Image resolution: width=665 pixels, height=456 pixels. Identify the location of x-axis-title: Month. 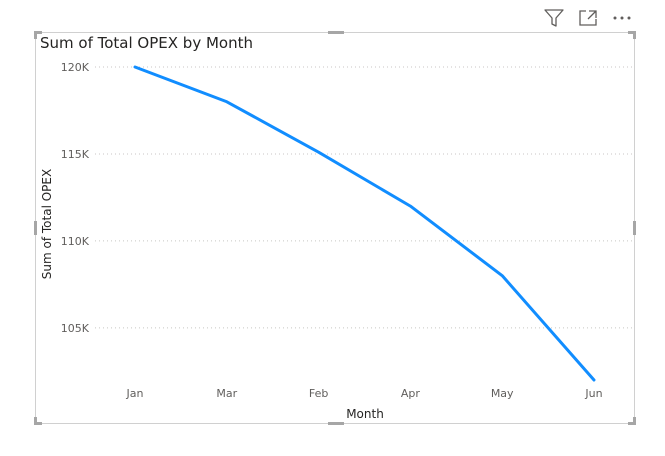
(365, 414).